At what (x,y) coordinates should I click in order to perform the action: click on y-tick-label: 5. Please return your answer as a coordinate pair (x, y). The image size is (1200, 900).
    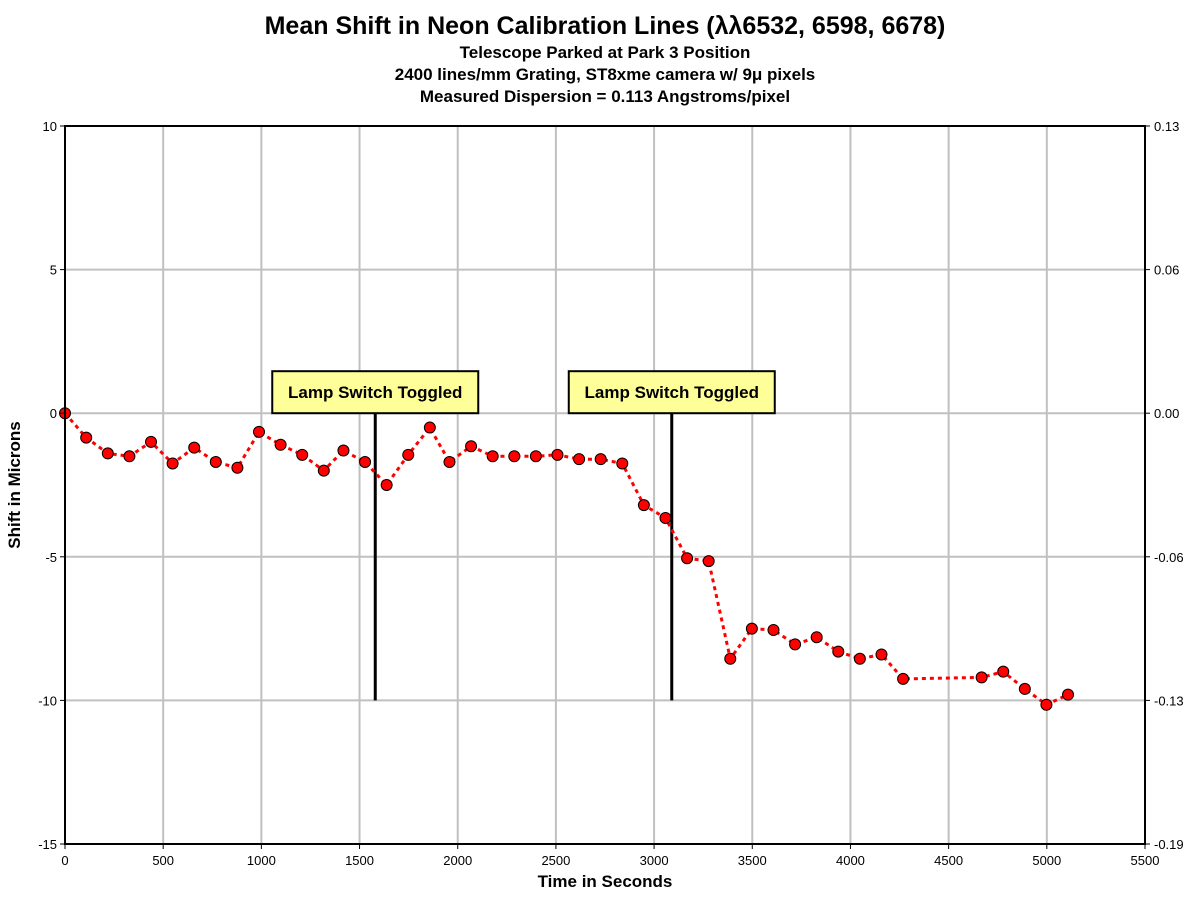
    Looking at the image, I should click on (53, 270).